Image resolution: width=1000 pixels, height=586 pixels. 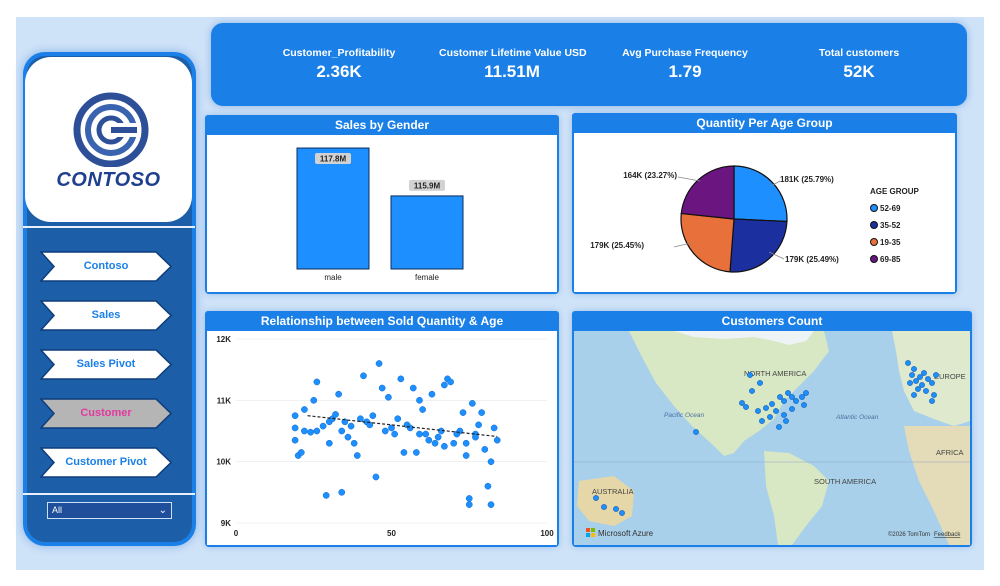 What do you see at coordinates (333, 277) in the screenshot?
I see `bar-category-label: male` at bounding box center [333, 277].